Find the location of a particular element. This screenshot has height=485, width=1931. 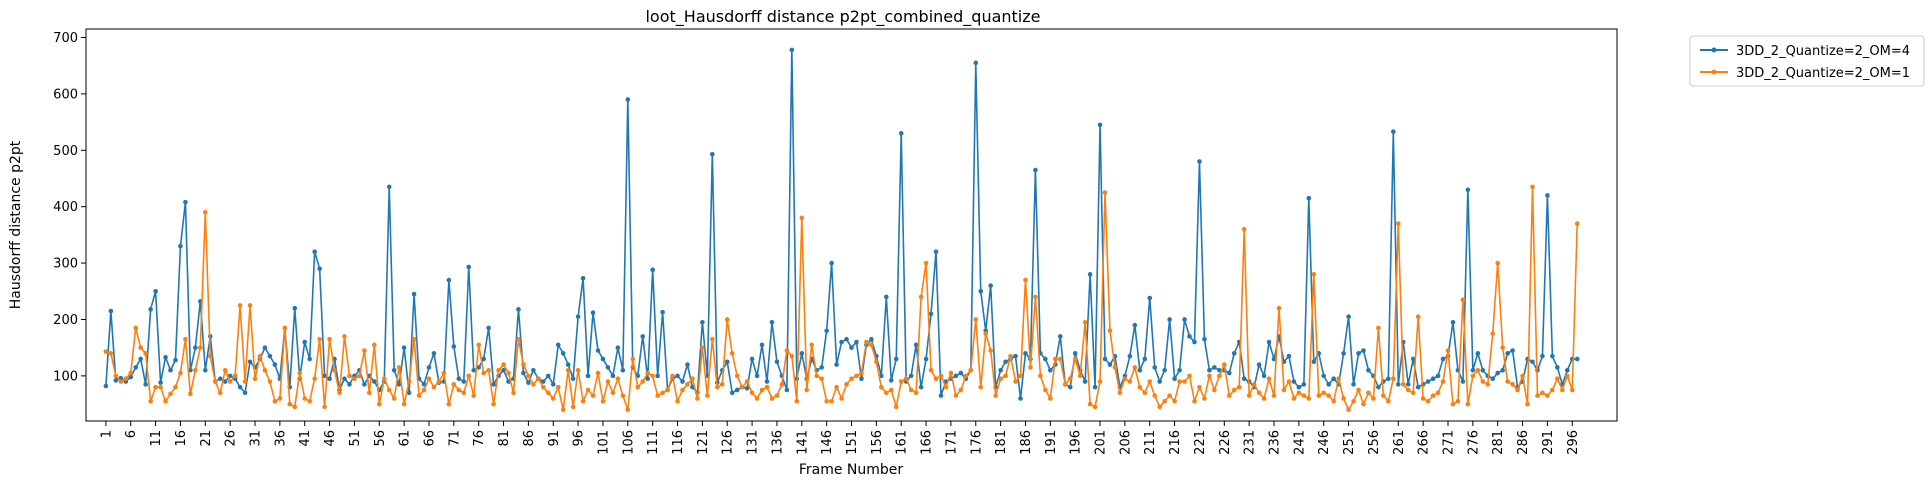

x-tick-label: 191 is located at coordinates (1051, 442).